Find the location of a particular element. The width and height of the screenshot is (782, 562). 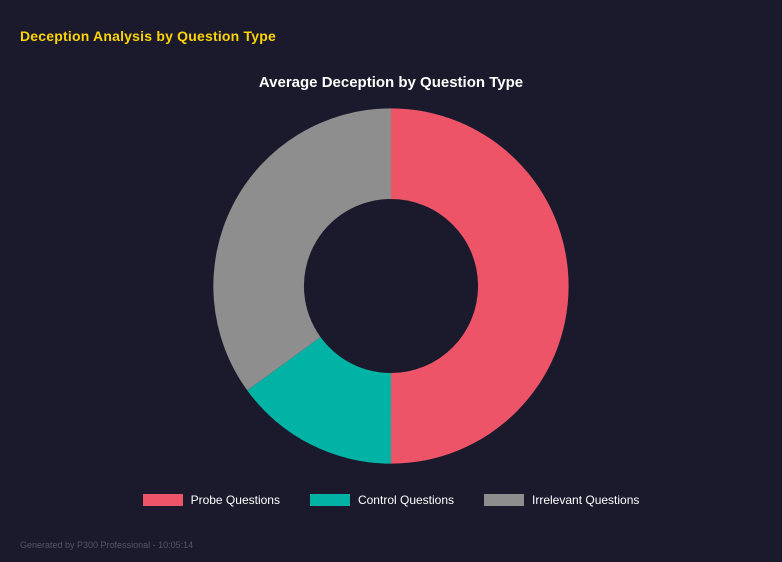

legend-swatch-control is located at coordinates (329, 500).